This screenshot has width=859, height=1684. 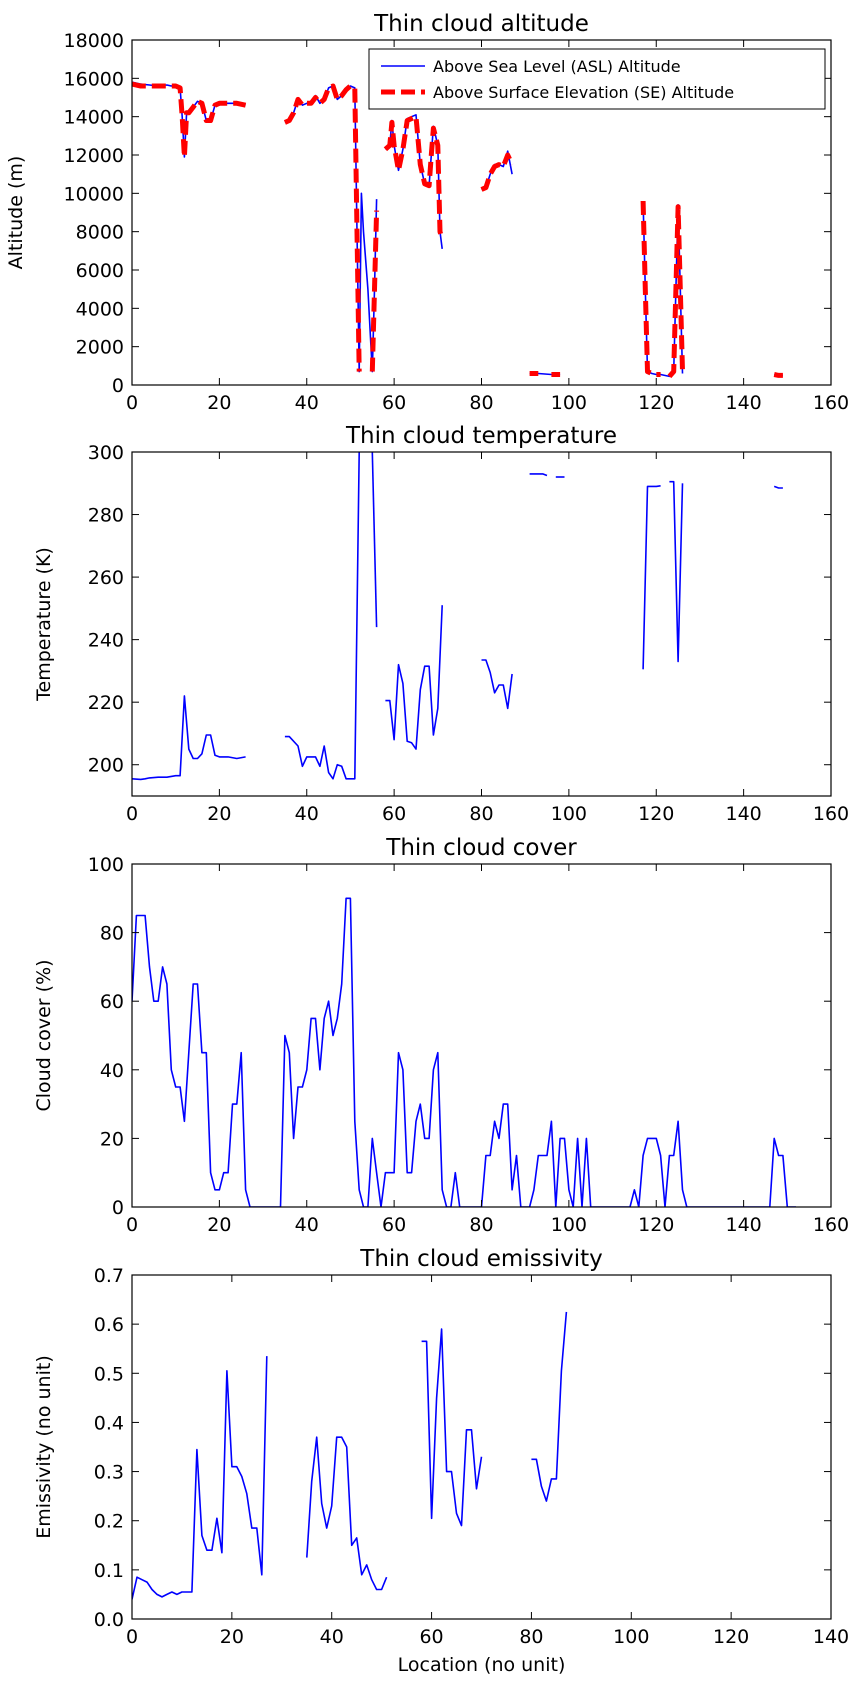 I want to click on altitude-title: Thin cloud altitude, so click(x=481, y=24).